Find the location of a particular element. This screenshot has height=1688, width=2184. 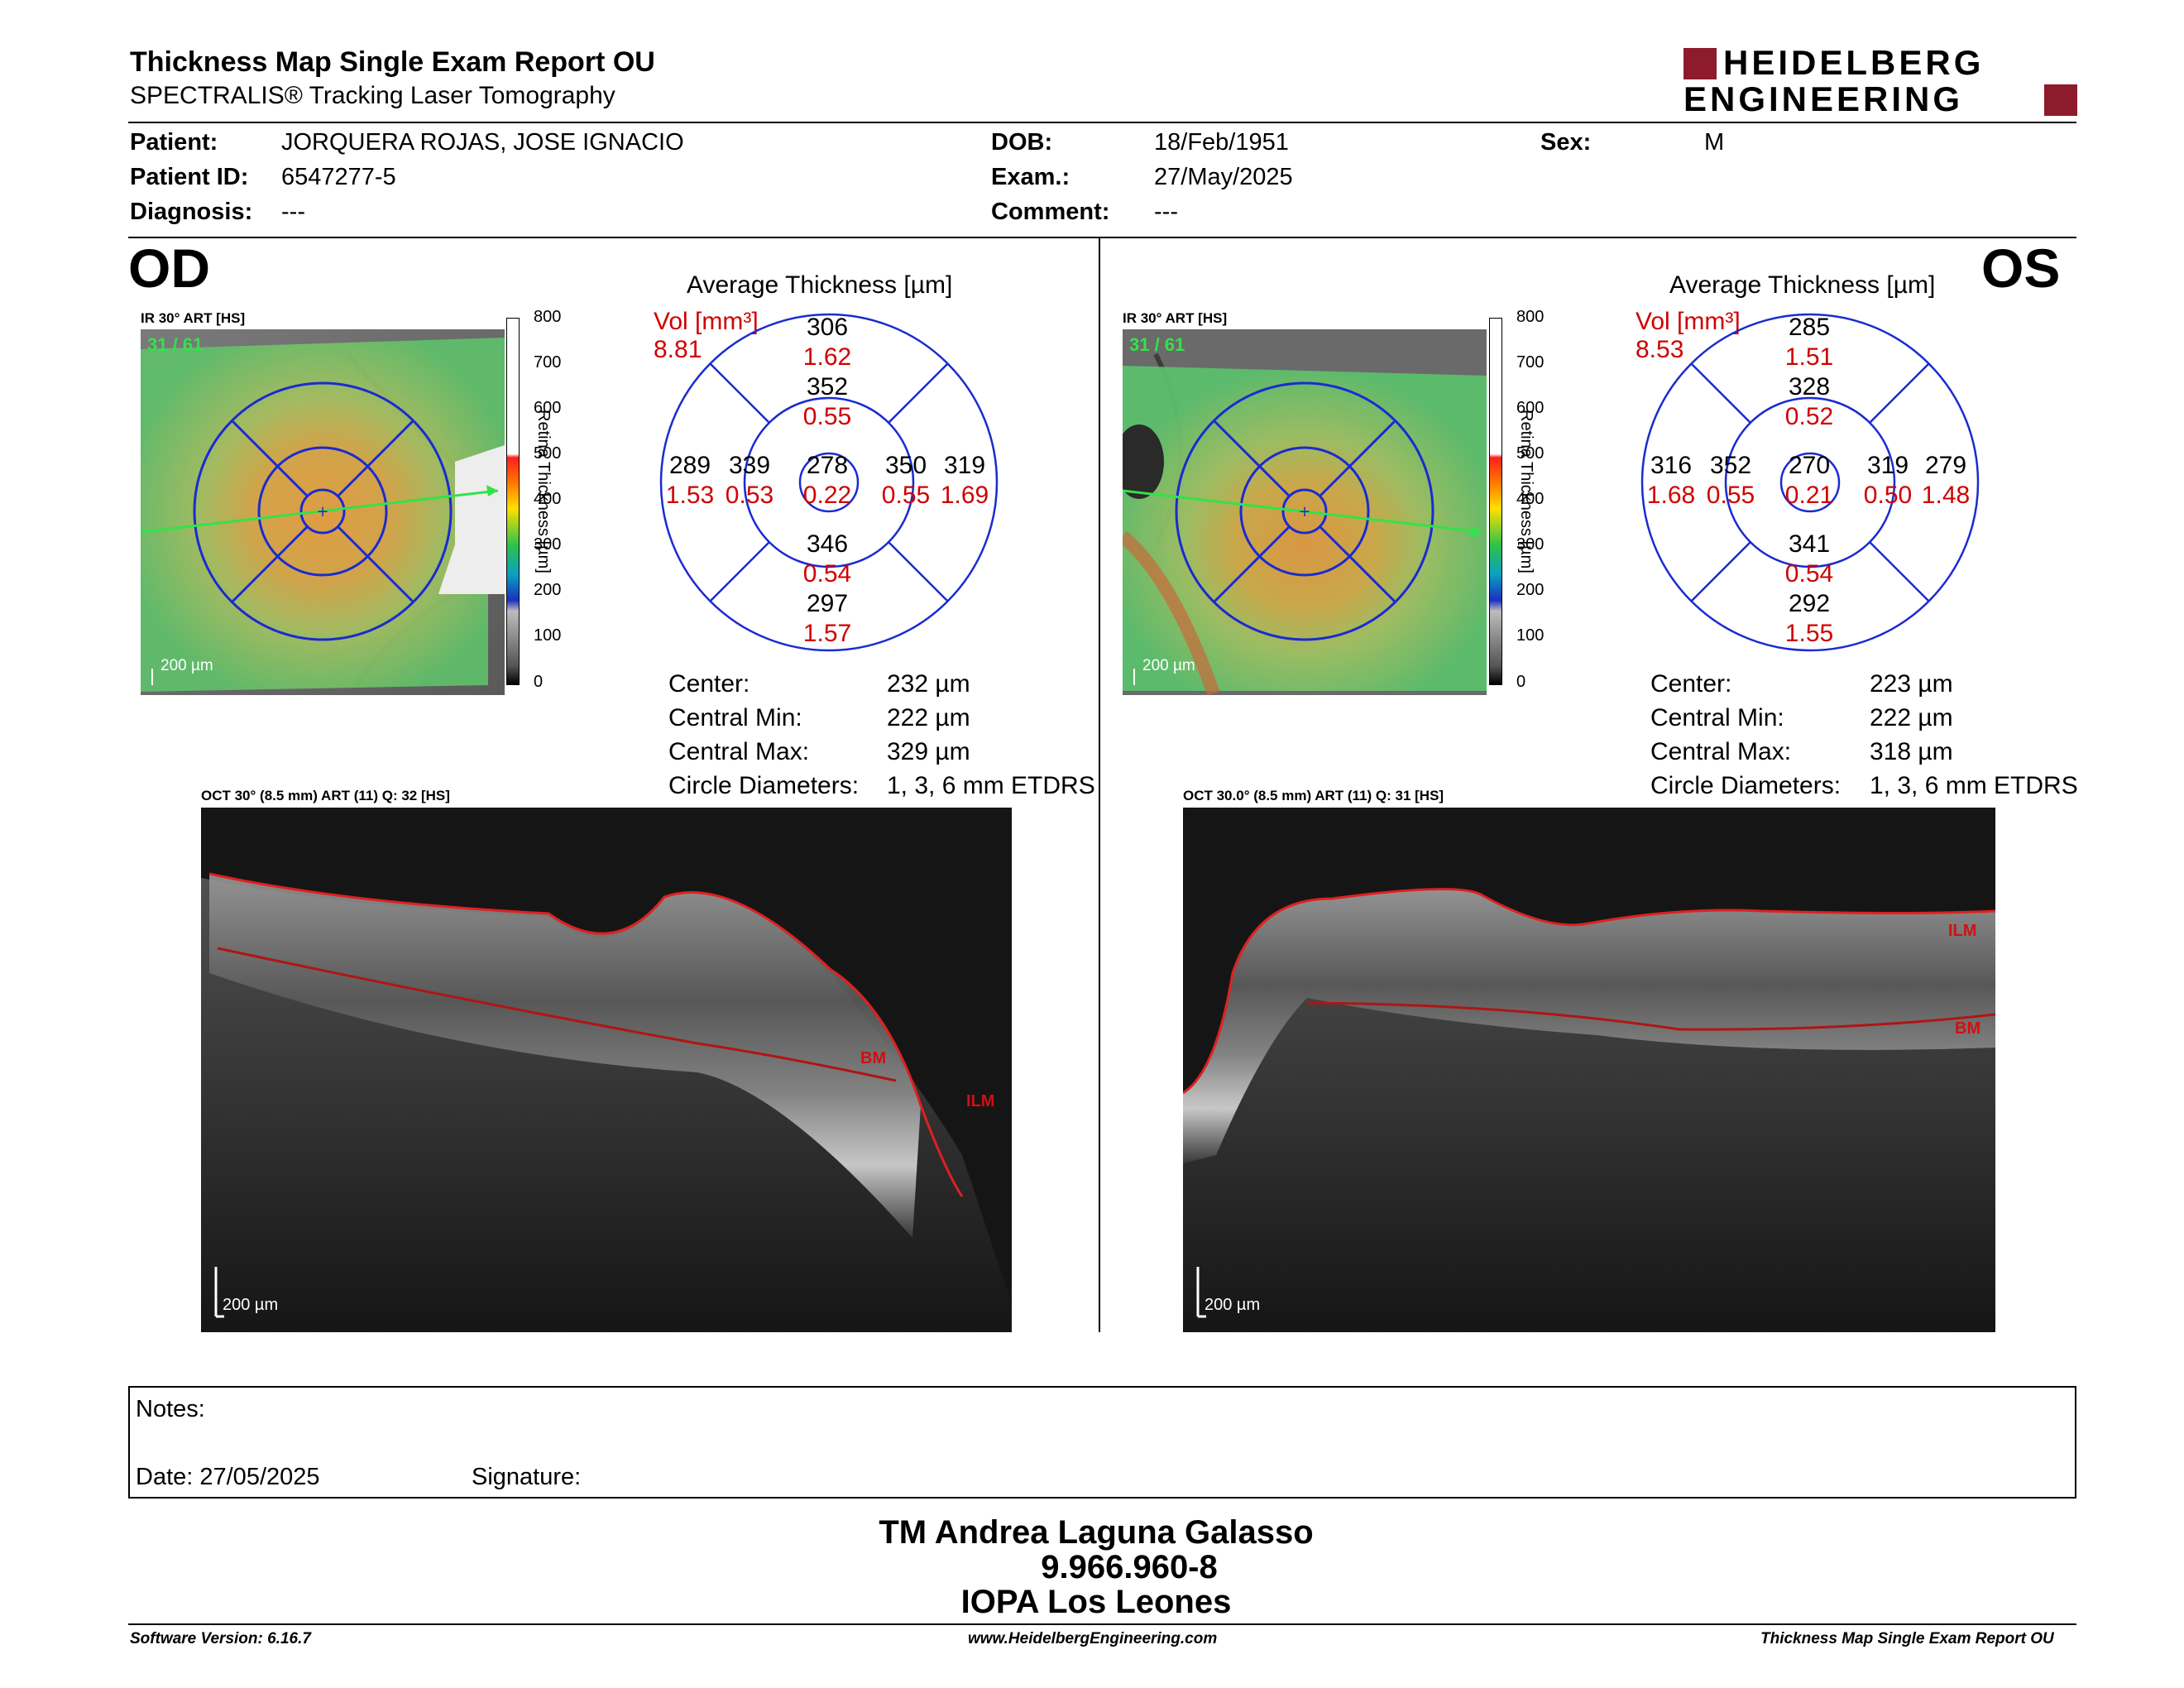

od-oct-bscan: BM ILM 200 µm is located at coordinates (606, 1070).